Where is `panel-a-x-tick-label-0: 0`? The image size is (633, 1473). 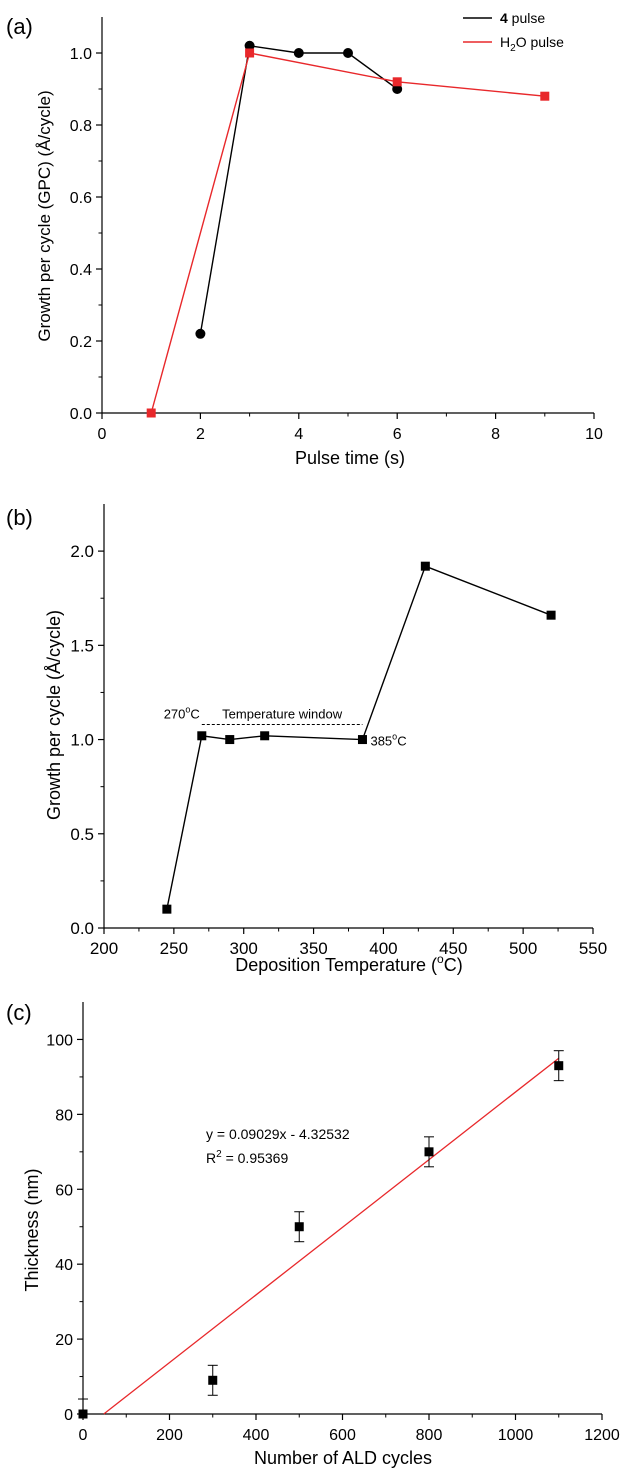
panel-a-x-tick-label-0: 0 is located at coordinates (102, 434).